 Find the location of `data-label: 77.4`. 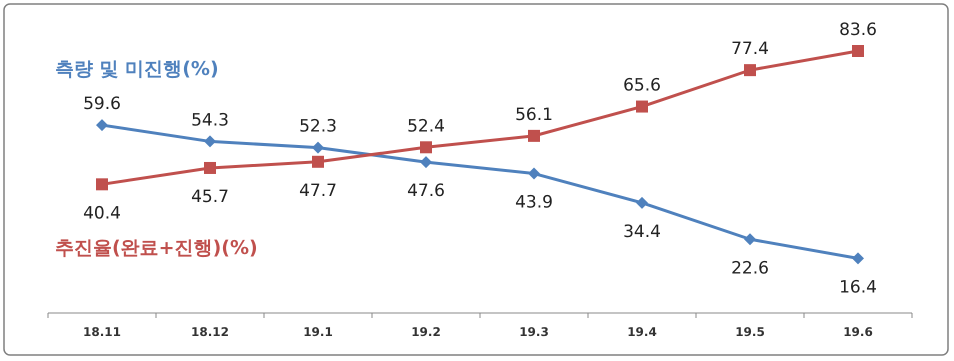

data-label: 77.4 is located at coordinates (750, 49).